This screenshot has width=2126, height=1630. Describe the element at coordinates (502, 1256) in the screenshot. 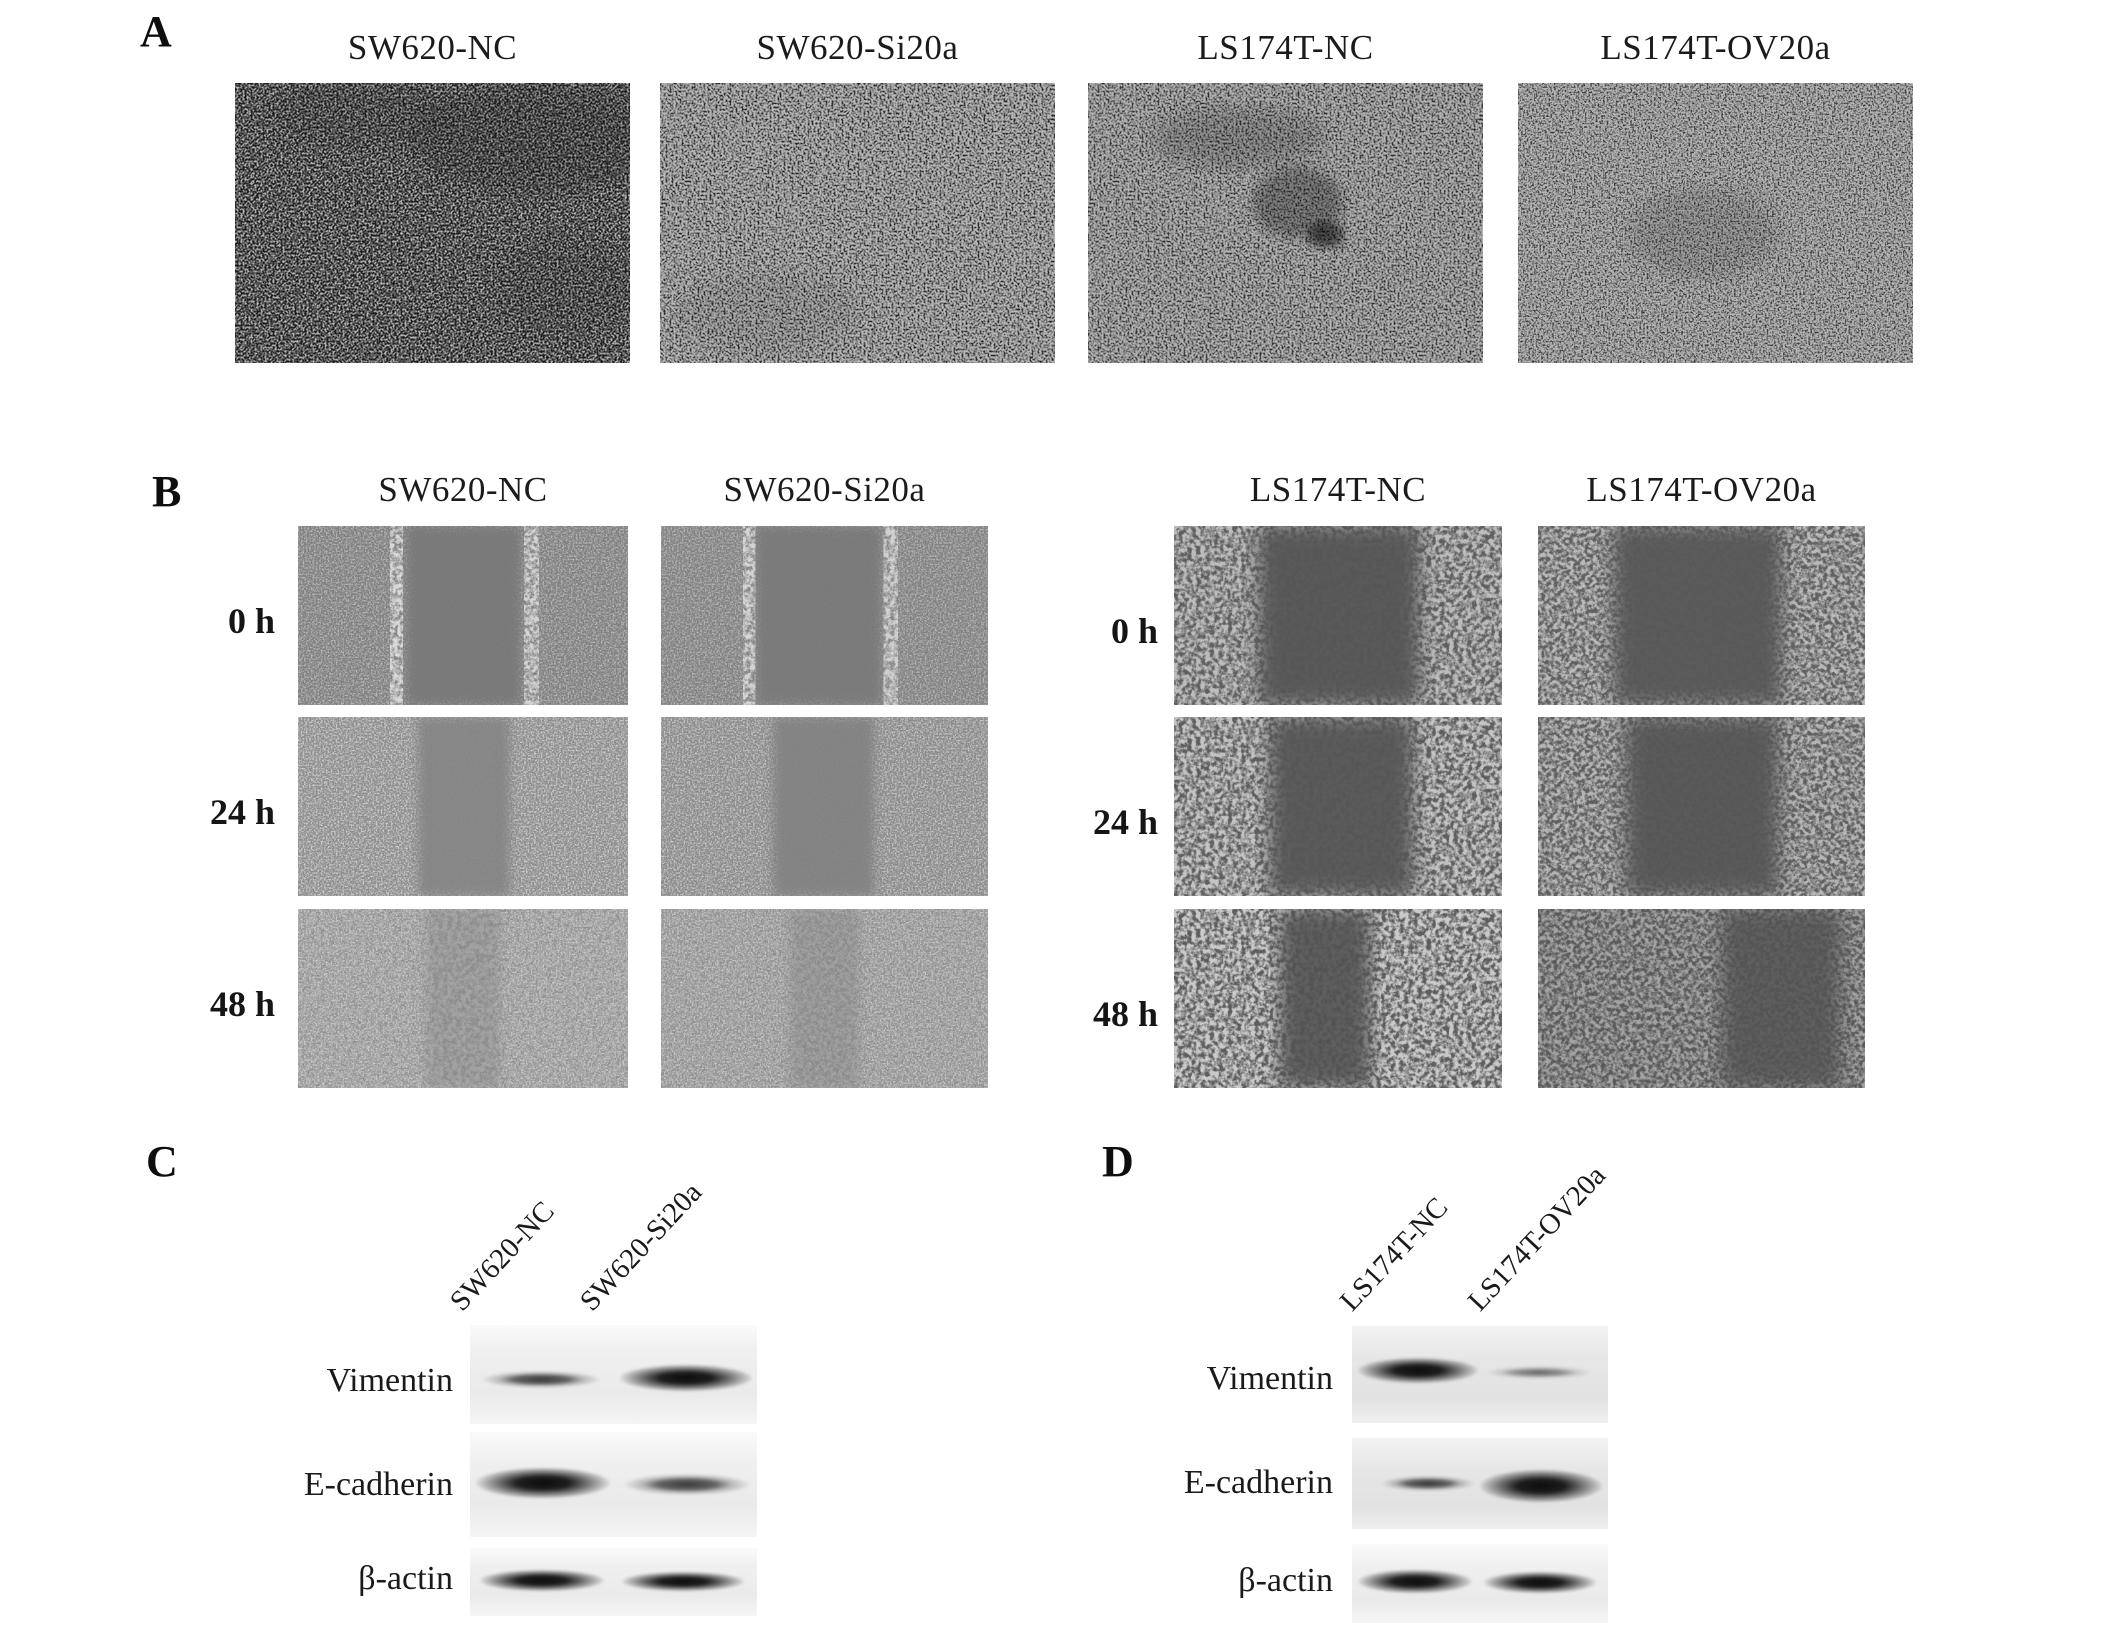

I see `panel-c-lane-label-sw620-nc: SW620-NC` at that location.